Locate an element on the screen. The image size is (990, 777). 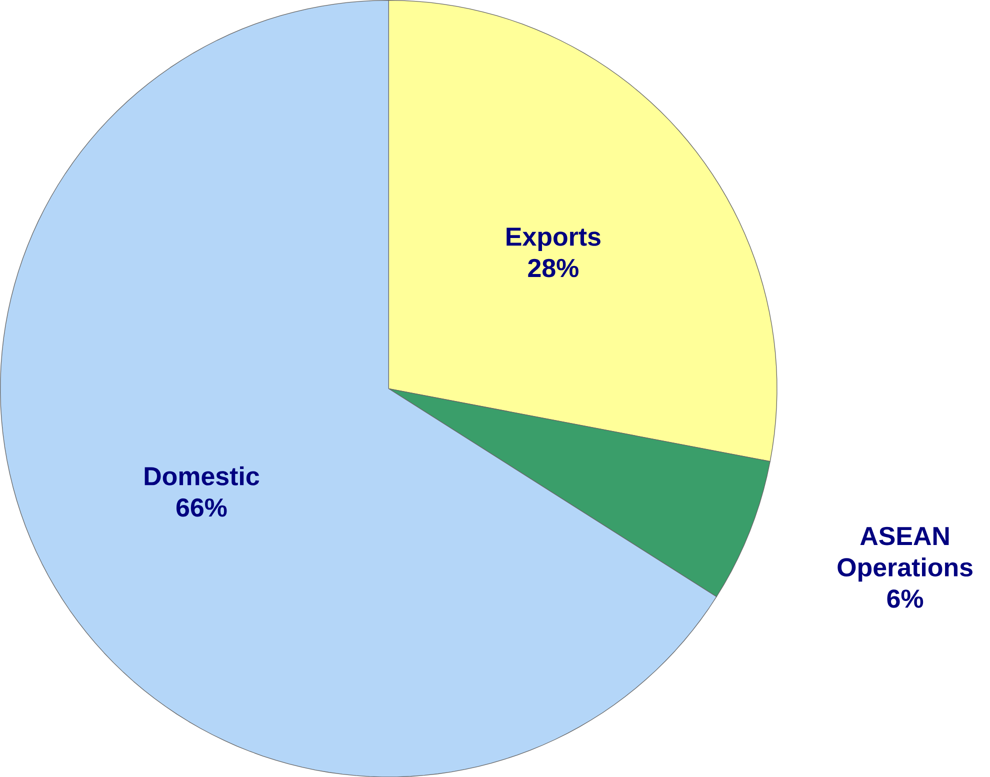
slice-label: ASEAN Operations is located at coordinates (905, 554).